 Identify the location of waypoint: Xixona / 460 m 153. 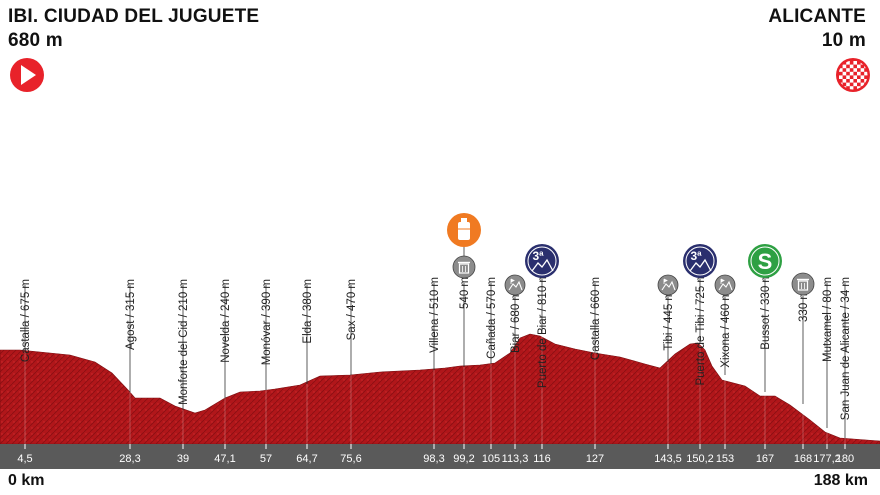
(725, 369).